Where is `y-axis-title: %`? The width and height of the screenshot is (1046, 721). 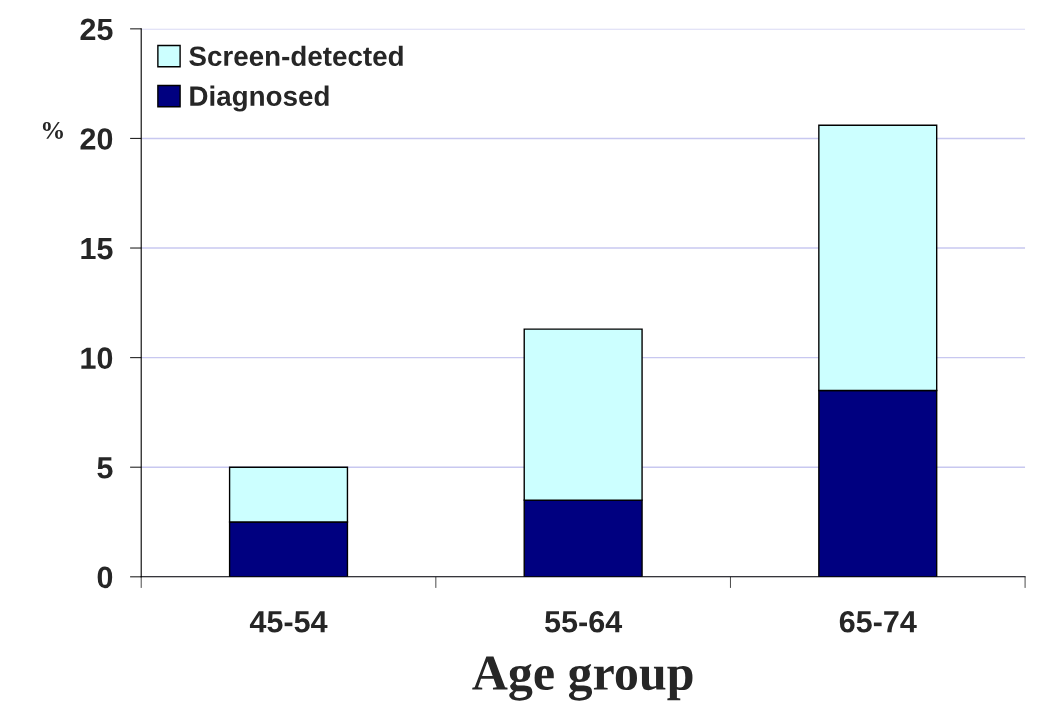 y-axis-title: % is located at coordinates (52, 130).